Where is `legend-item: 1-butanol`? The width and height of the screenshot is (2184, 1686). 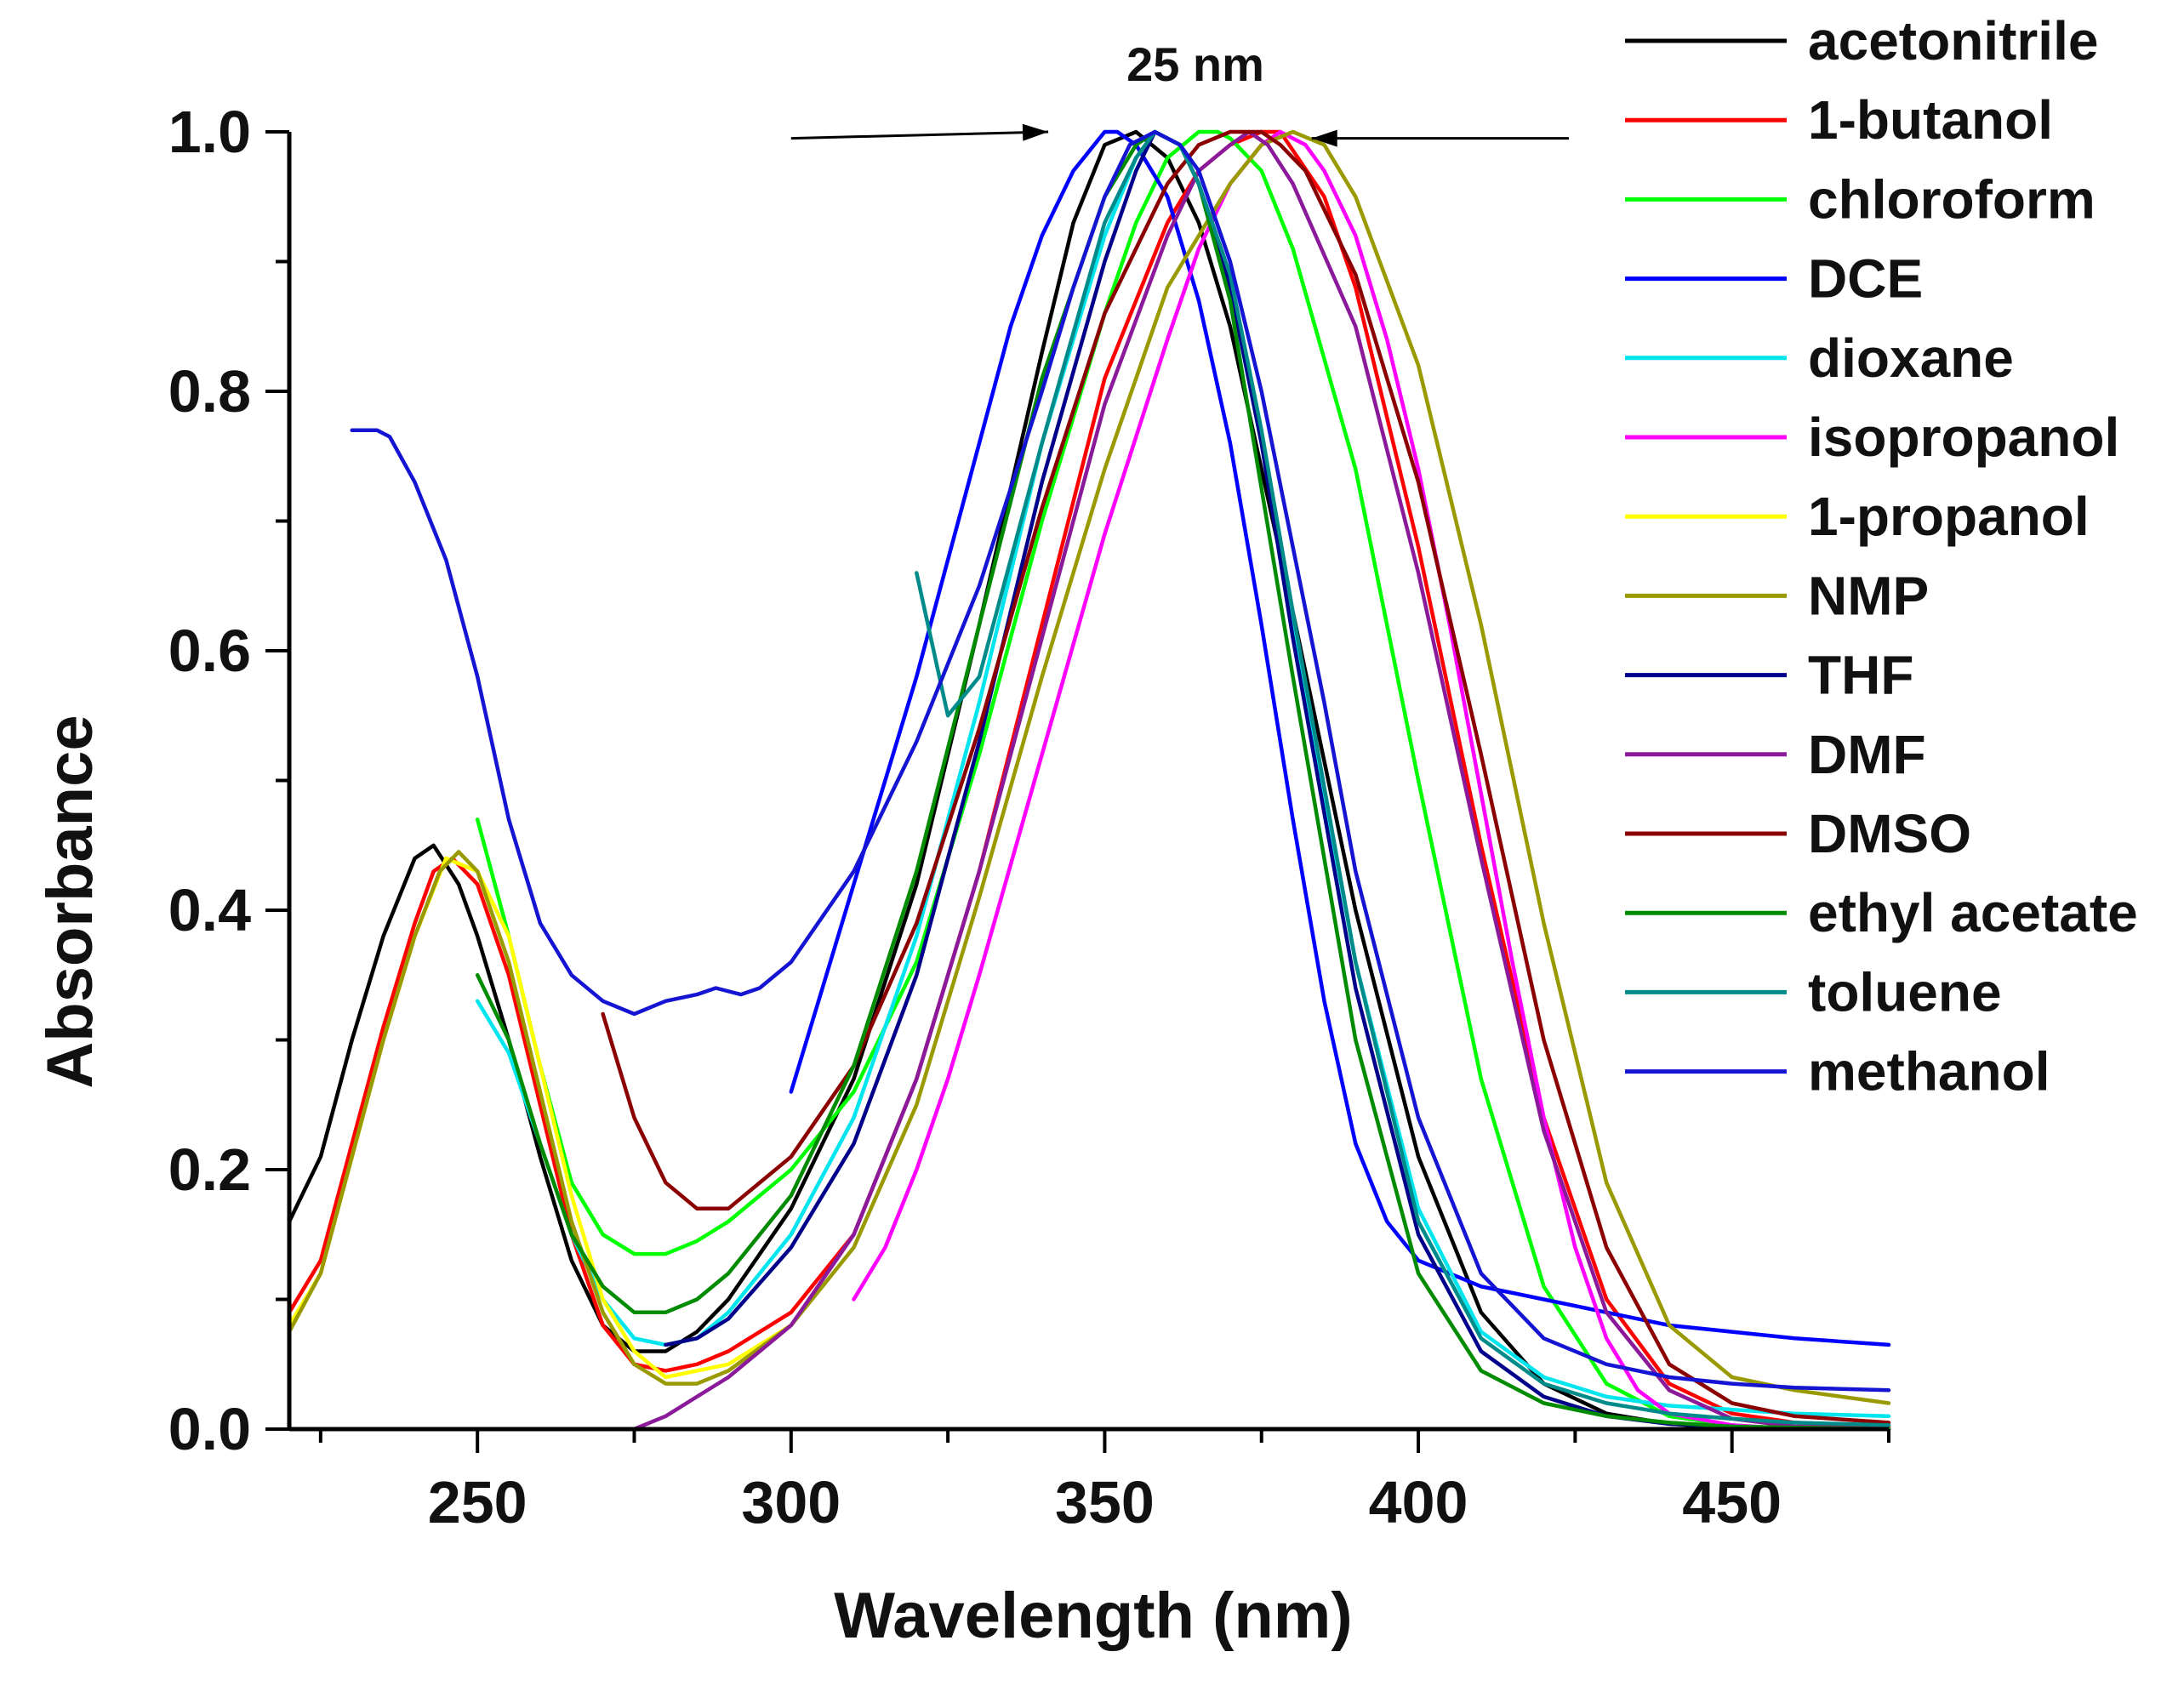
legend-item: 1-butanol is located at coordinates (1839, 120).